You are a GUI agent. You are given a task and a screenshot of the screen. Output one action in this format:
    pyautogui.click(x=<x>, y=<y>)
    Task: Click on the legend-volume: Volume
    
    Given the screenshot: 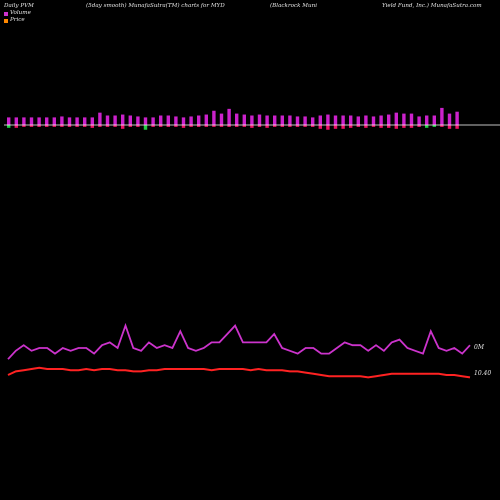 What is the action you would take?
    pyautogui.click(x=17, y=13)
    